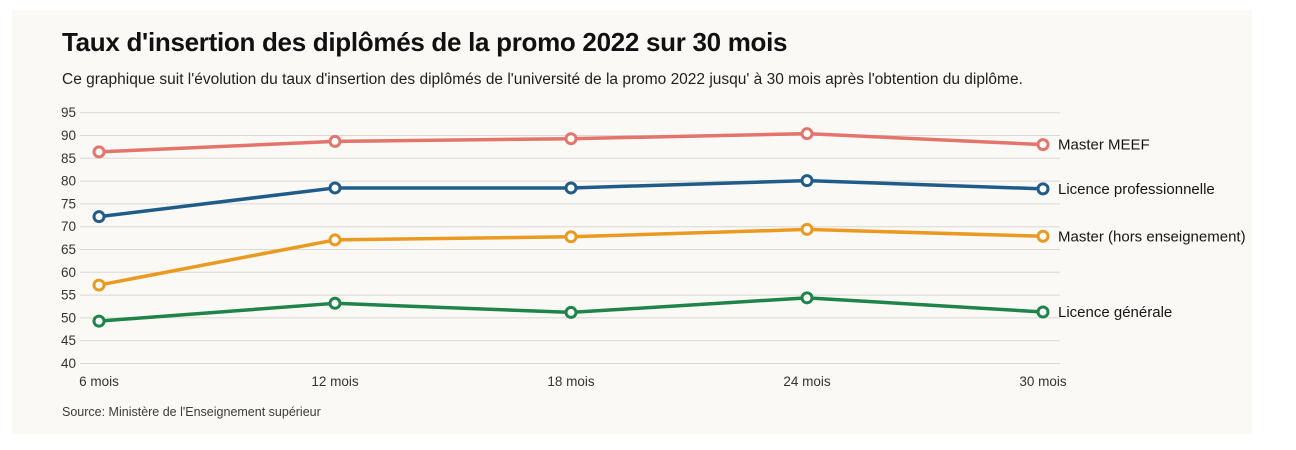 Image resolution: width=1296 pixels, height=450 pixels. What do you see at coordinates (807, 381) in the screenshot?
I see `x-axis-tick-label: 24 mois` at bounding box center [807, 381].